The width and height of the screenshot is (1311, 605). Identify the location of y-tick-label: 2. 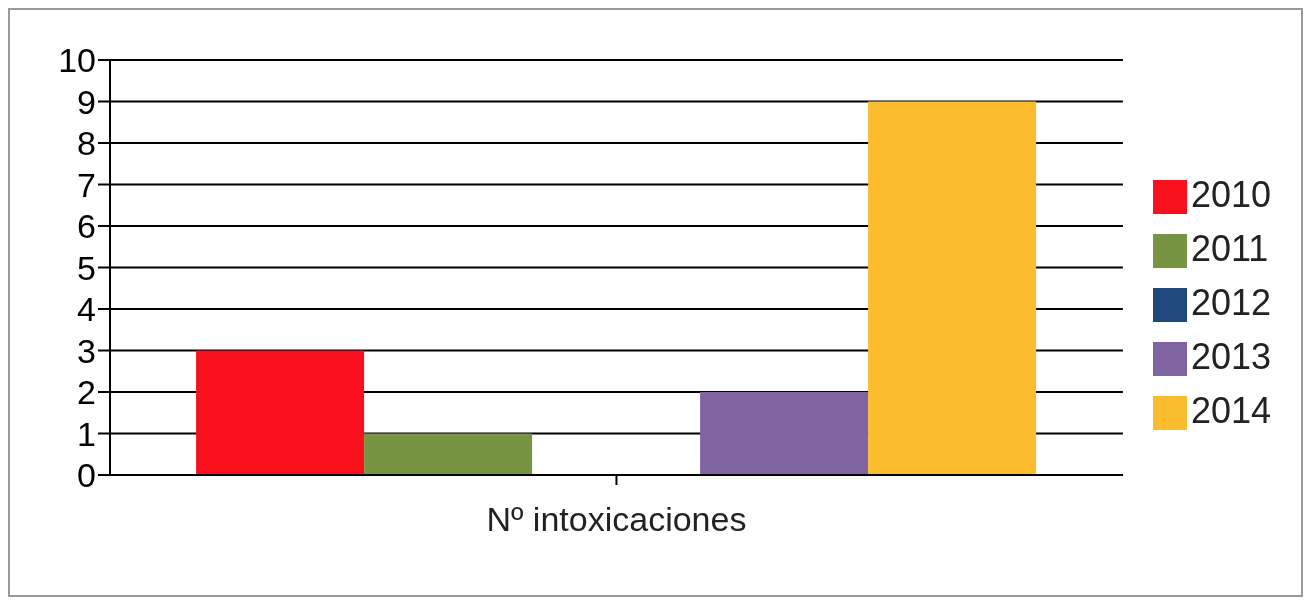
(86, 392).